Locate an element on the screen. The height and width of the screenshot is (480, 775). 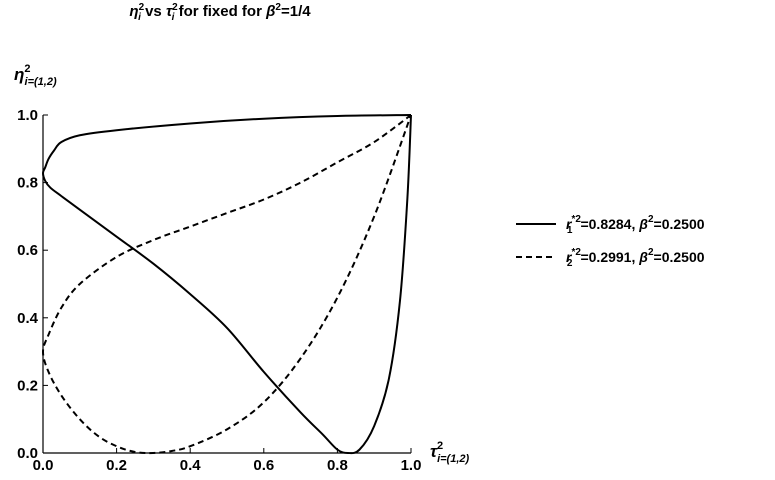
y-tick-label: 0.6 is located at coordinates (27, 250).